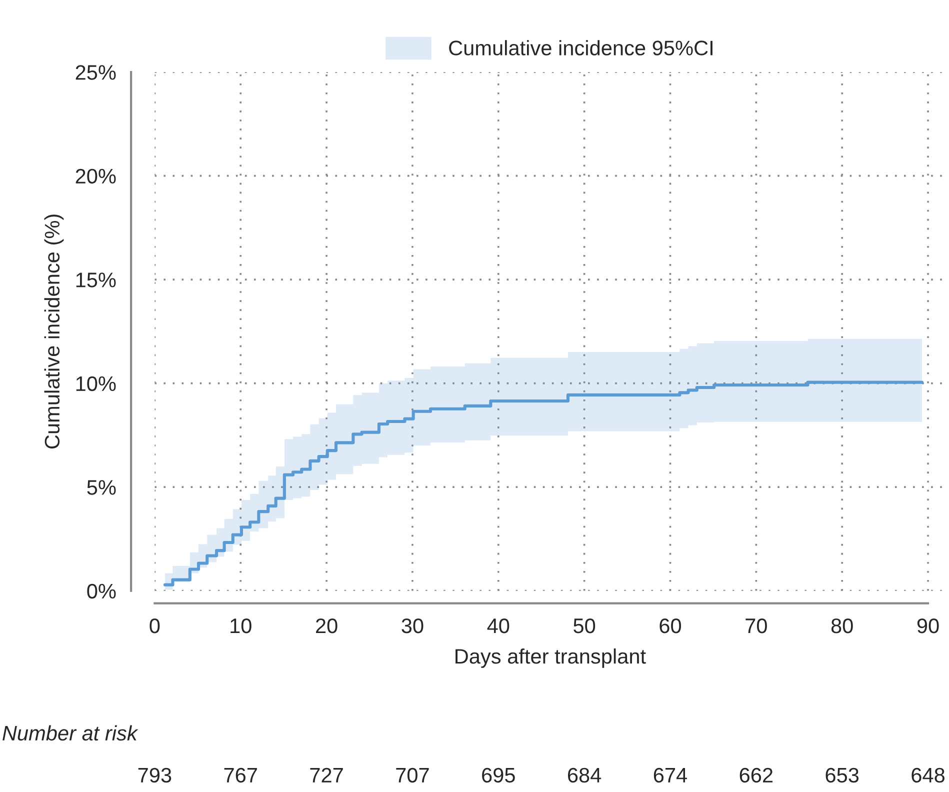 The height and width of the screenshot is (792, 949). What do you see at coordinates (96, 280) in the screenshot?
I see `y-tick-label: 15%` at bounding box center [96, 280].